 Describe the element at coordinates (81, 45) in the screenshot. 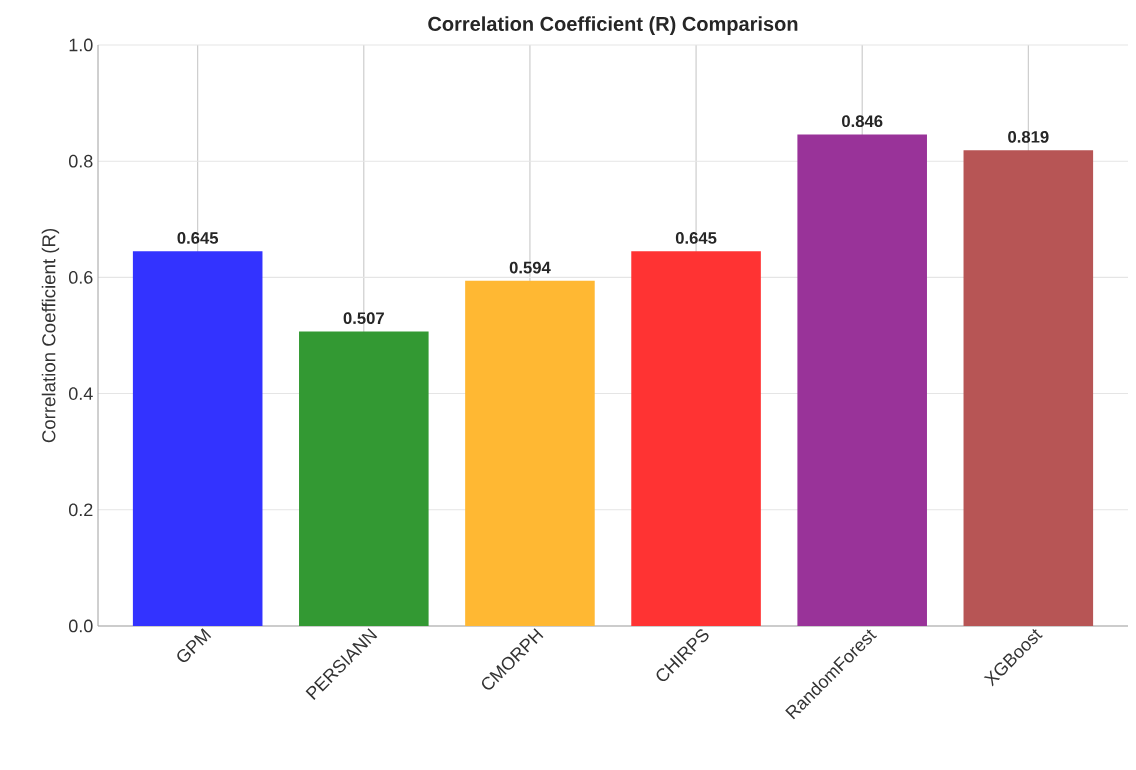

I see `y-tick-label: 1.0` at that location.